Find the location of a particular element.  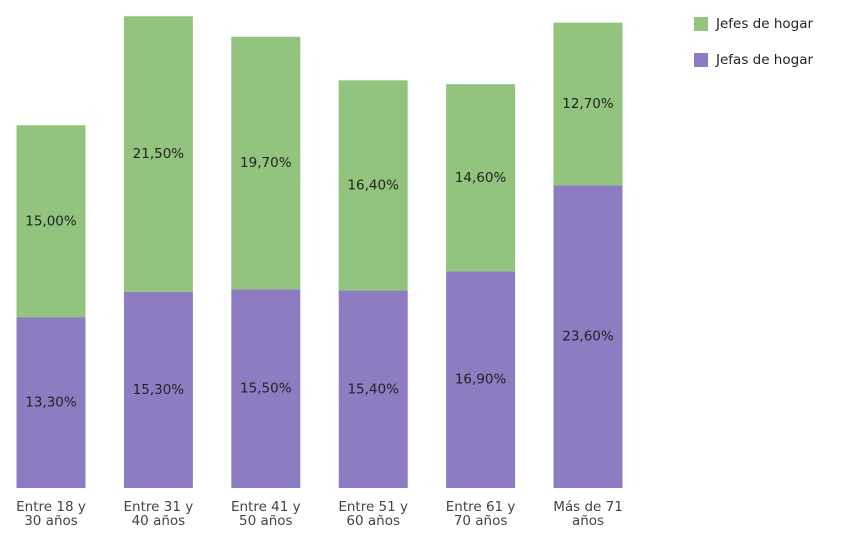

data-label: 15,50% is located at coordinates (266, 389).